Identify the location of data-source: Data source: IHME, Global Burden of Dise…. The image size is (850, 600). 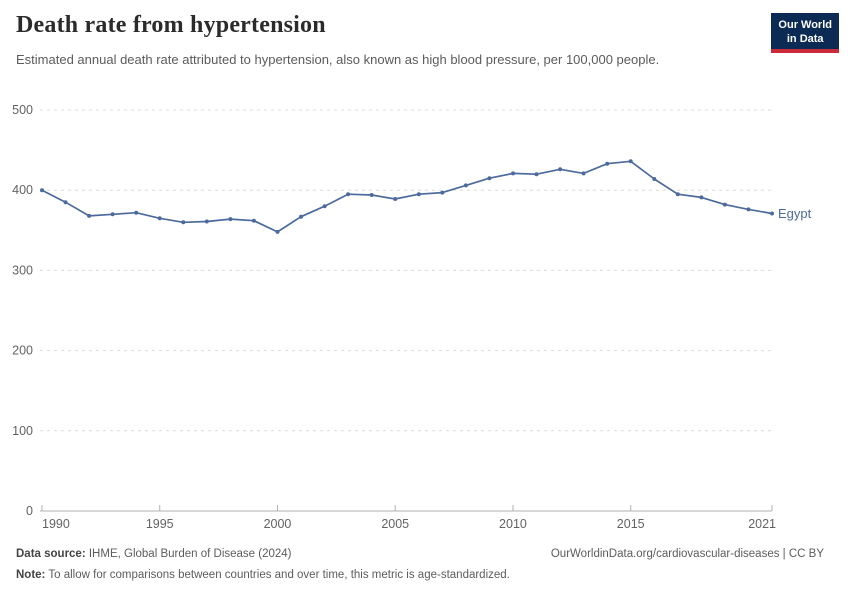
(154, 554).